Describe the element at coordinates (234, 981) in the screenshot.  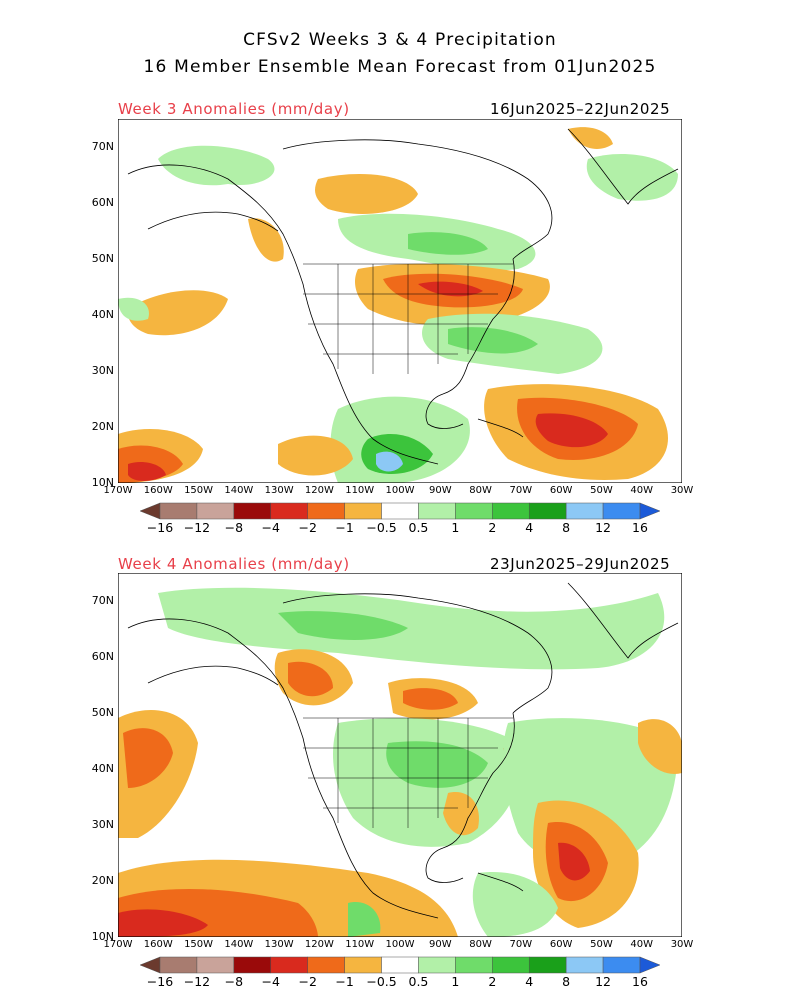
I see `colorbar-tick-label: −8` at that location.